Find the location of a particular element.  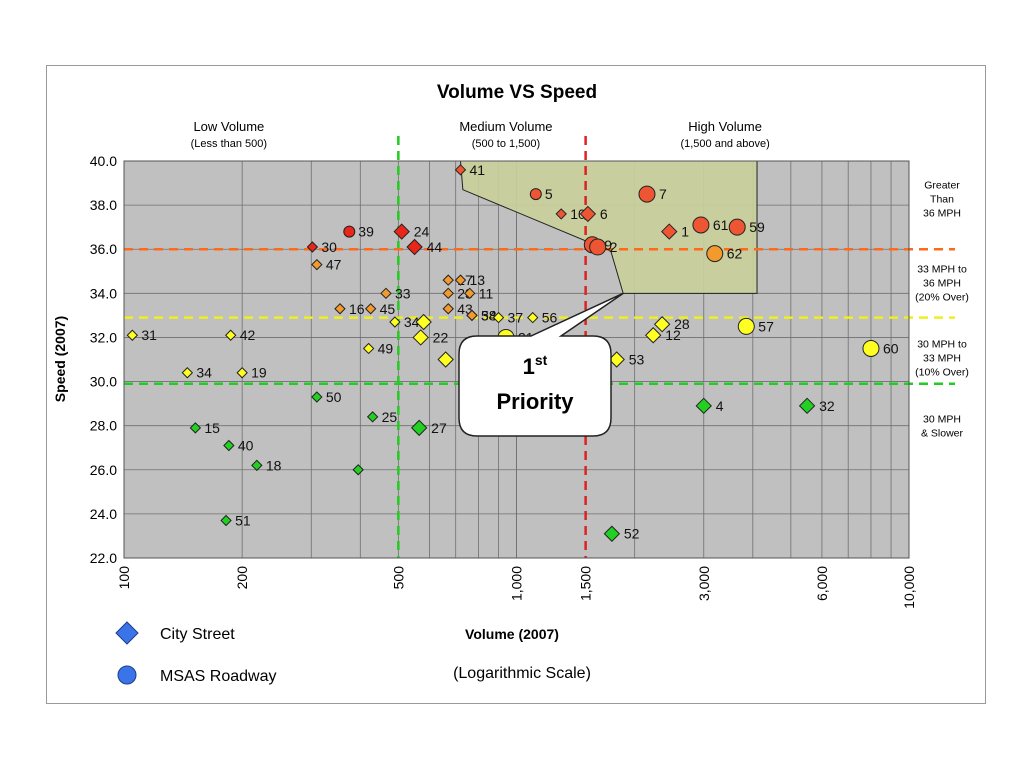

y-axis-title: Speed (2007) is located at coordinates (60, 359).